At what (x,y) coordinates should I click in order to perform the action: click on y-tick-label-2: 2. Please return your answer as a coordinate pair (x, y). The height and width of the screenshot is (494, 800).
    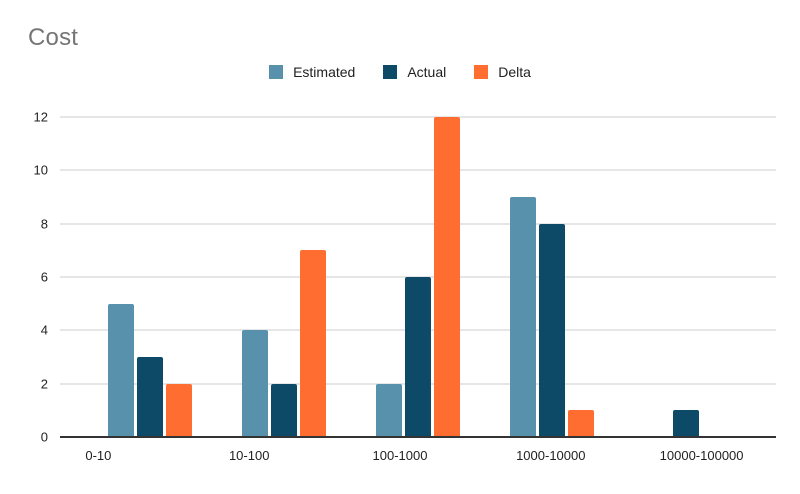
    Looking at the image, I should click on (44, 384).